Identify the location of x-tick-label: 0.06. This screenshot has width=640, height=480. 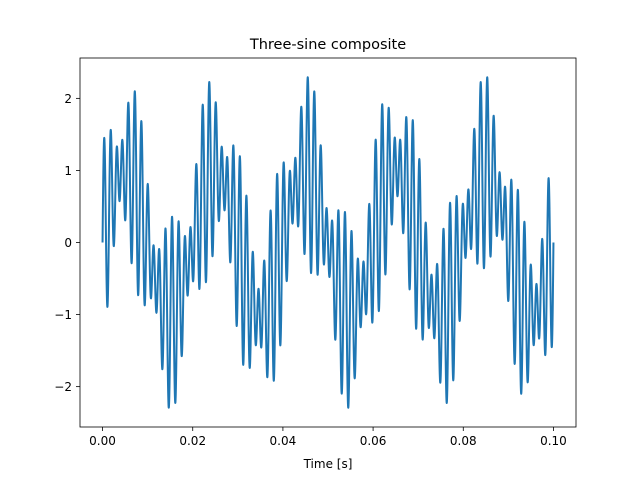
(373, 441).